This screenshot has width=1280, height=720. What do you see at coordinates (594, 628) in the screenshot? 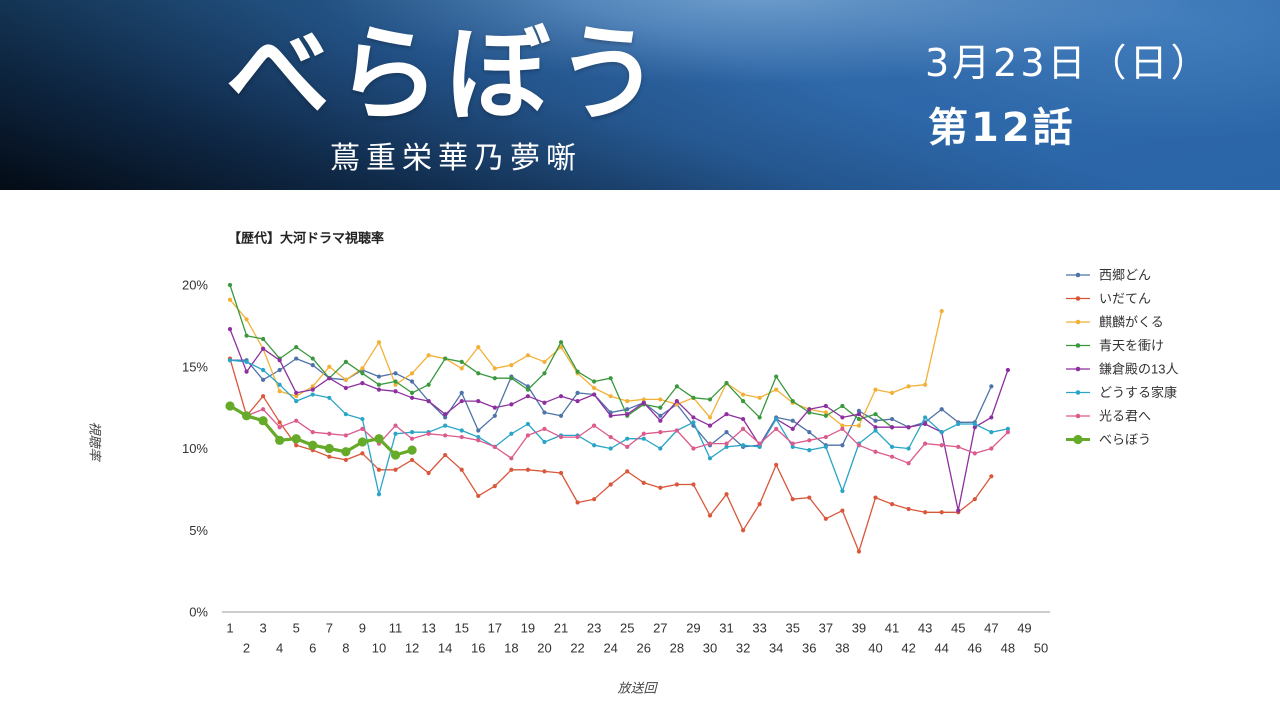
I see `x-tick-label: 23` at bounding box center [594, 628].